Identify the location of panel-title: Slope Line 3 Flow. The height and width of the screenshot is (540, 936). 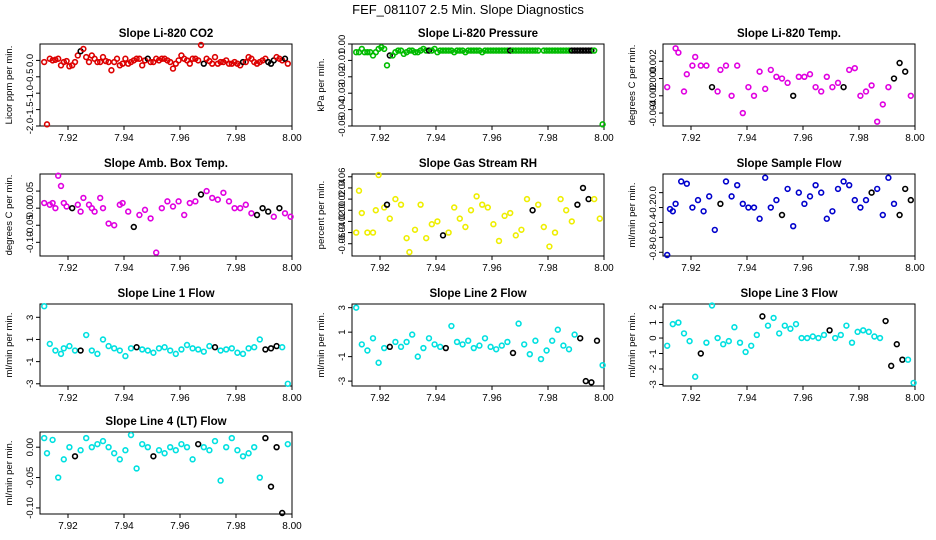
(788, 294).